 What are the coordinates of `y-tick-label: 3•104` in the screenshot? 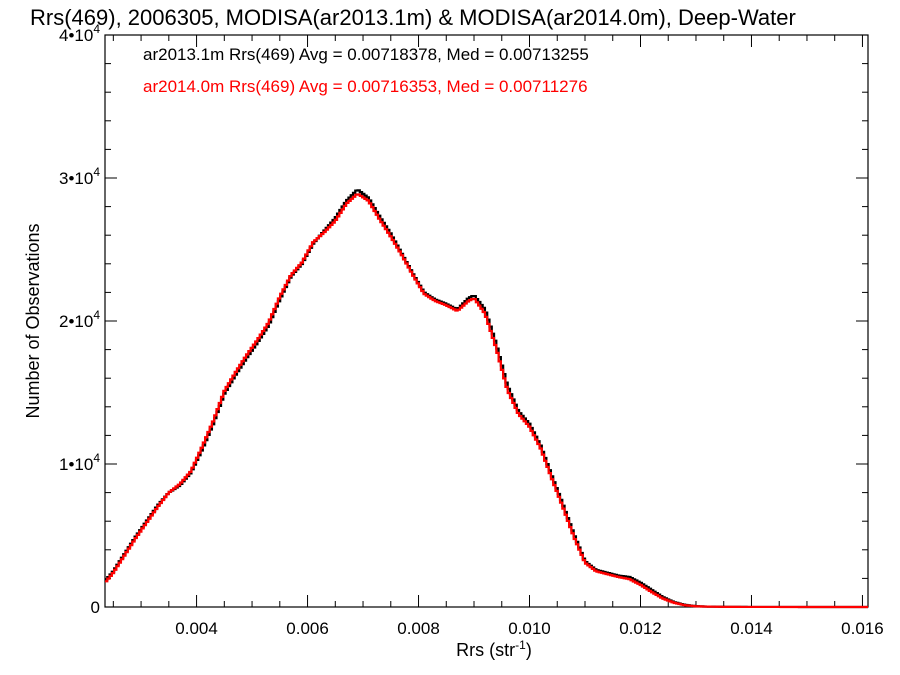 It's located at (79, 176).